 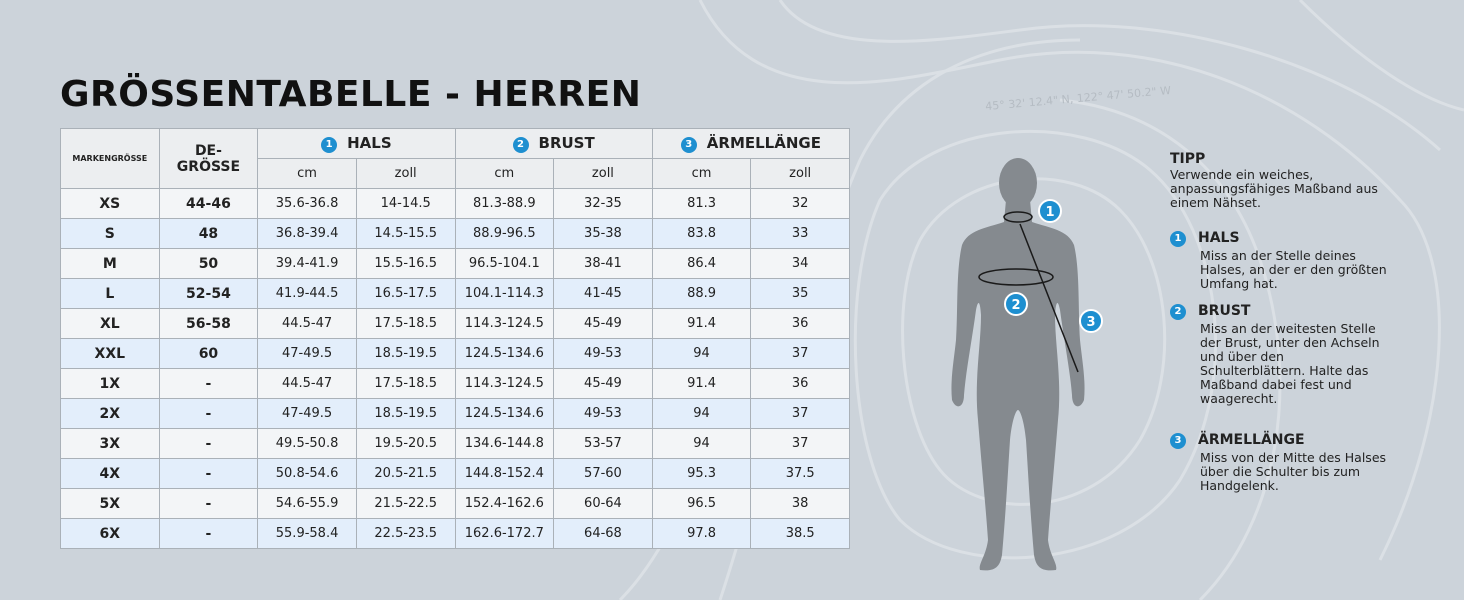 What do you see at coordinates (1178, 239) in the screenshot?
I see `number-badge: 1` at bounding box center [1178, 239].